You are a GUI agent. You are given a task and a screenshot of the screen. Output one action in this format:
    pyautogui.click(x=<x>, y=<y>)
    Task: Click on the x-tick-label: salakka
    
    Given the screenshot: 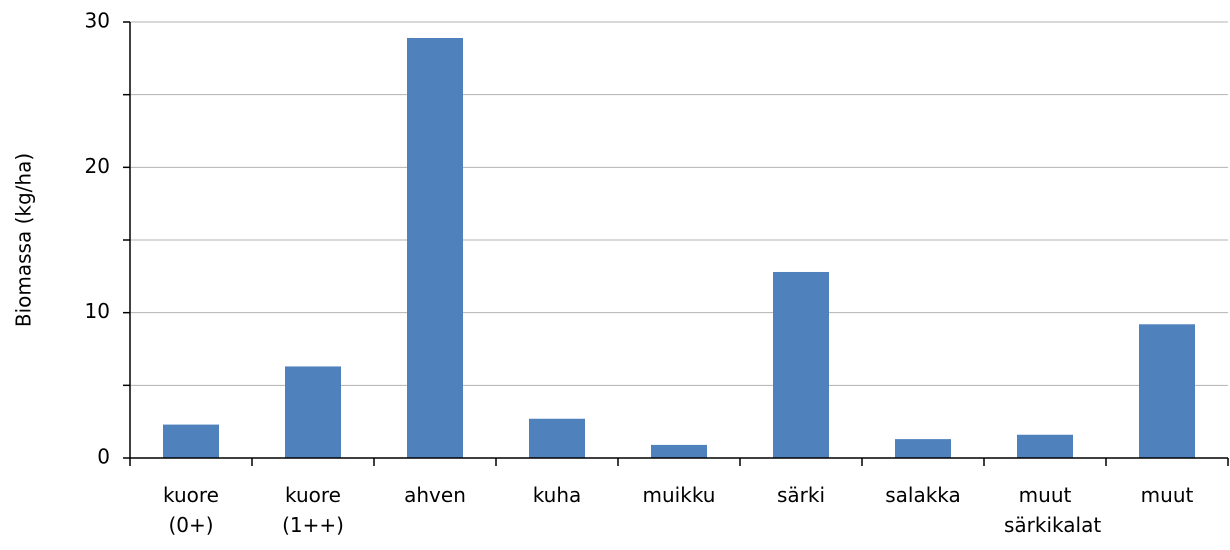 What is the action you would take?
    pyautogui.click(x=923, y=495)
    